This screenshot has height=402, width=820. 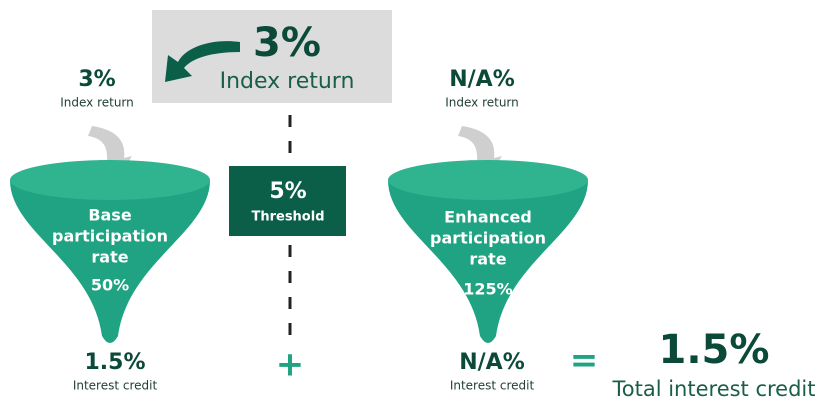 What do you see at coordinates (110, 285) in the screenshot?
I see `funnel-rate: 50%` at bounding box center [110, 285].